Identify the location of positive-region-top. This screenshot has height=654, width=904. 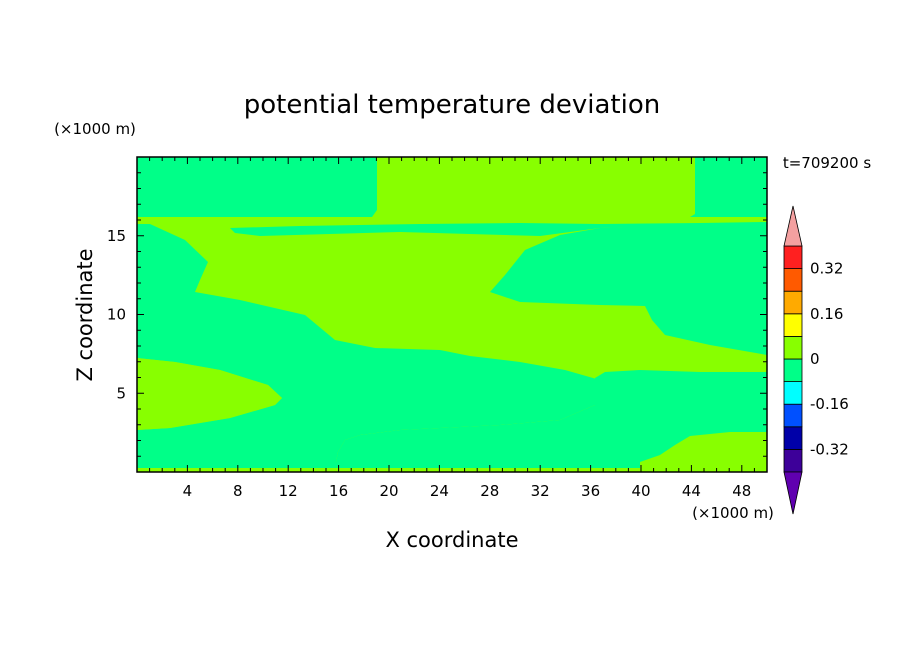
(533, 187).